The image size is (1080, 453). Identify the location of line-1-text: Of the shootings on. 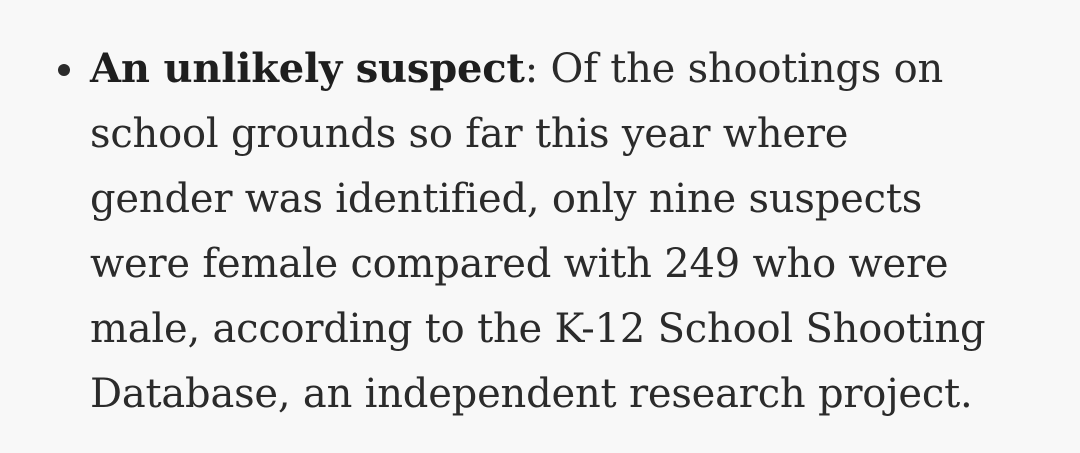
(740, 69).